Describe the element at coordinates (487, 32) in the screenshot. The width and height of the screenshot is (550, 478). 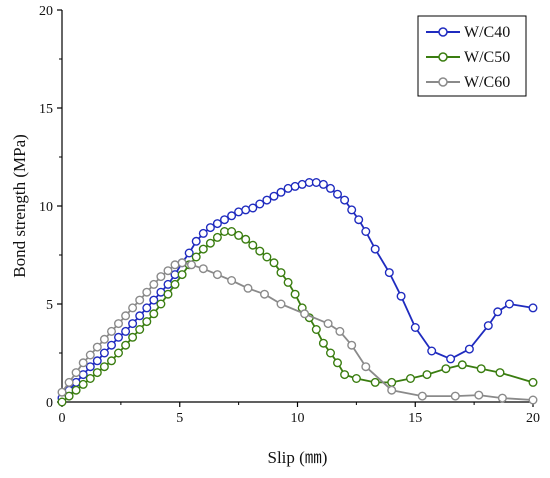
I see `legend-label-wc40: W/C40` at that location.